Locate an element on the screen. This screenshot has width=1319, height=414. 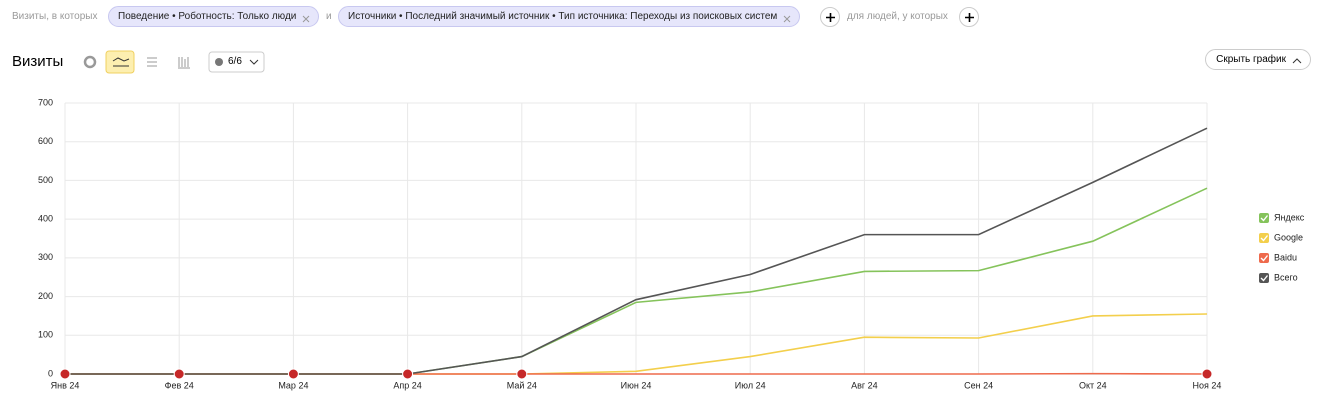
legend-label: Яндекс is located at coordinates (1289, 217).